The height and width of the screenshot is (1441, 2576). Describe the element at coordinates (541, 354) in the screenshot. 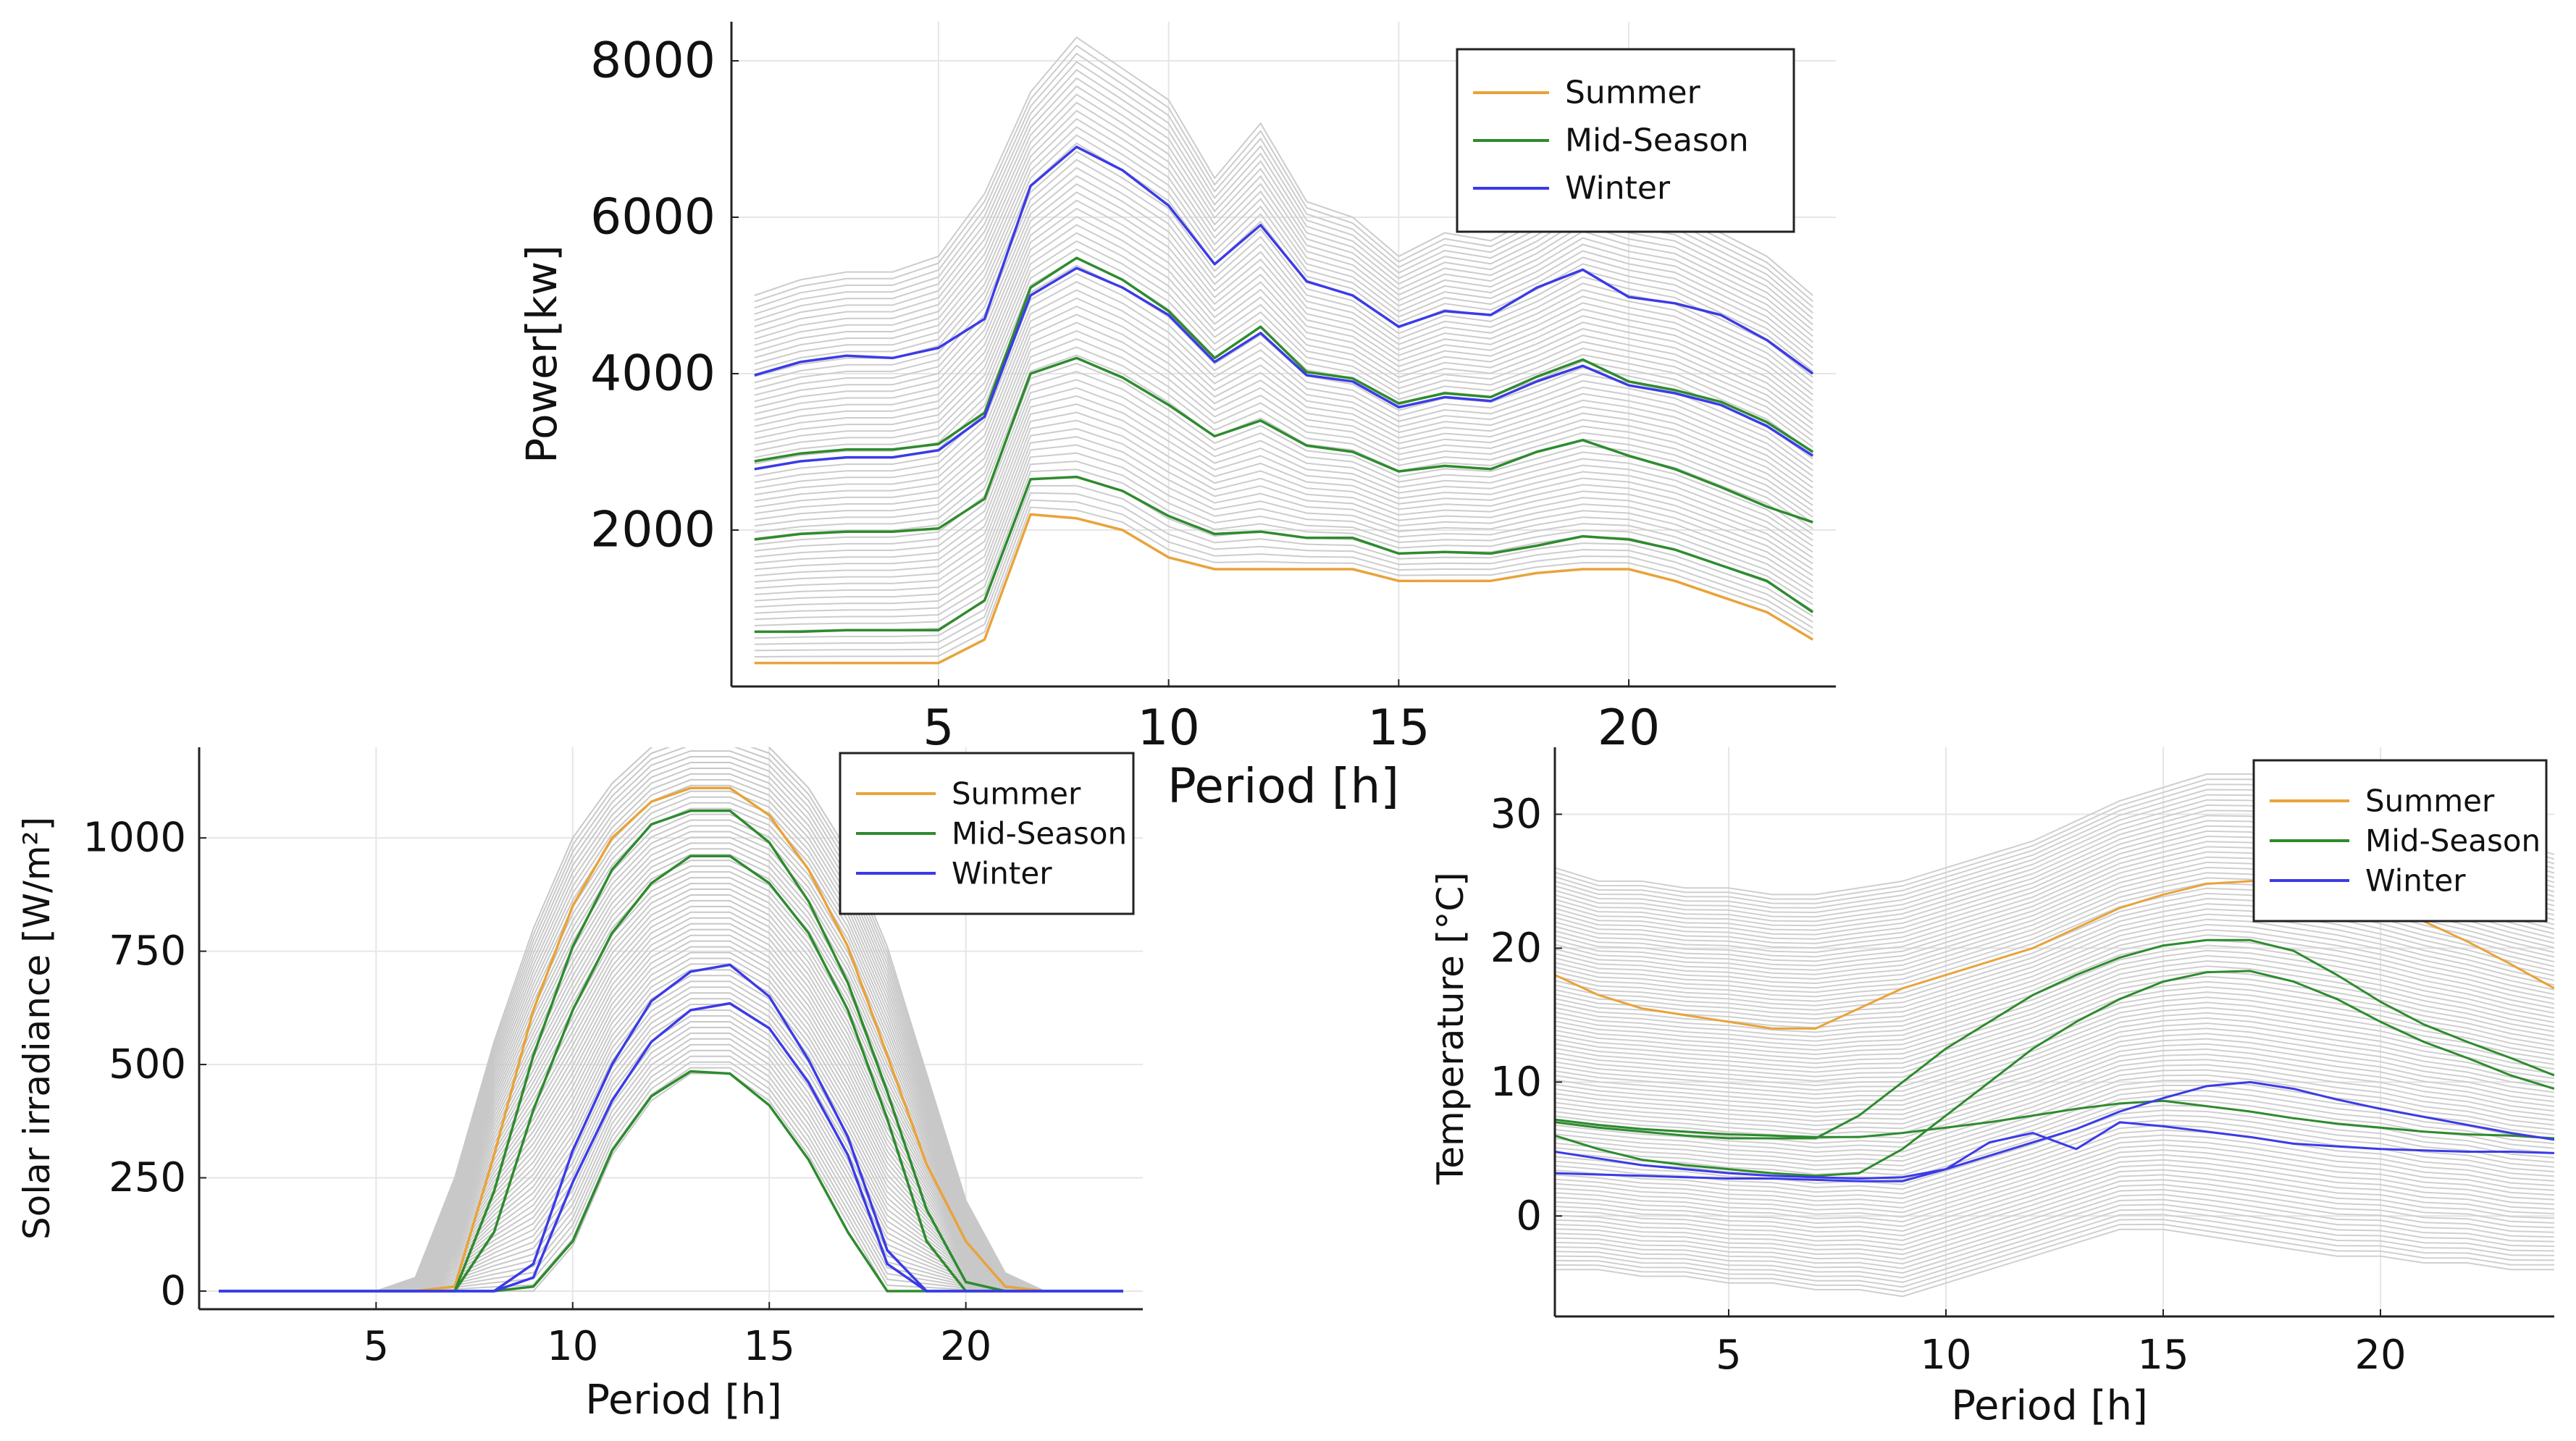

I see `y-axis-label: Power[kw]` at that location.